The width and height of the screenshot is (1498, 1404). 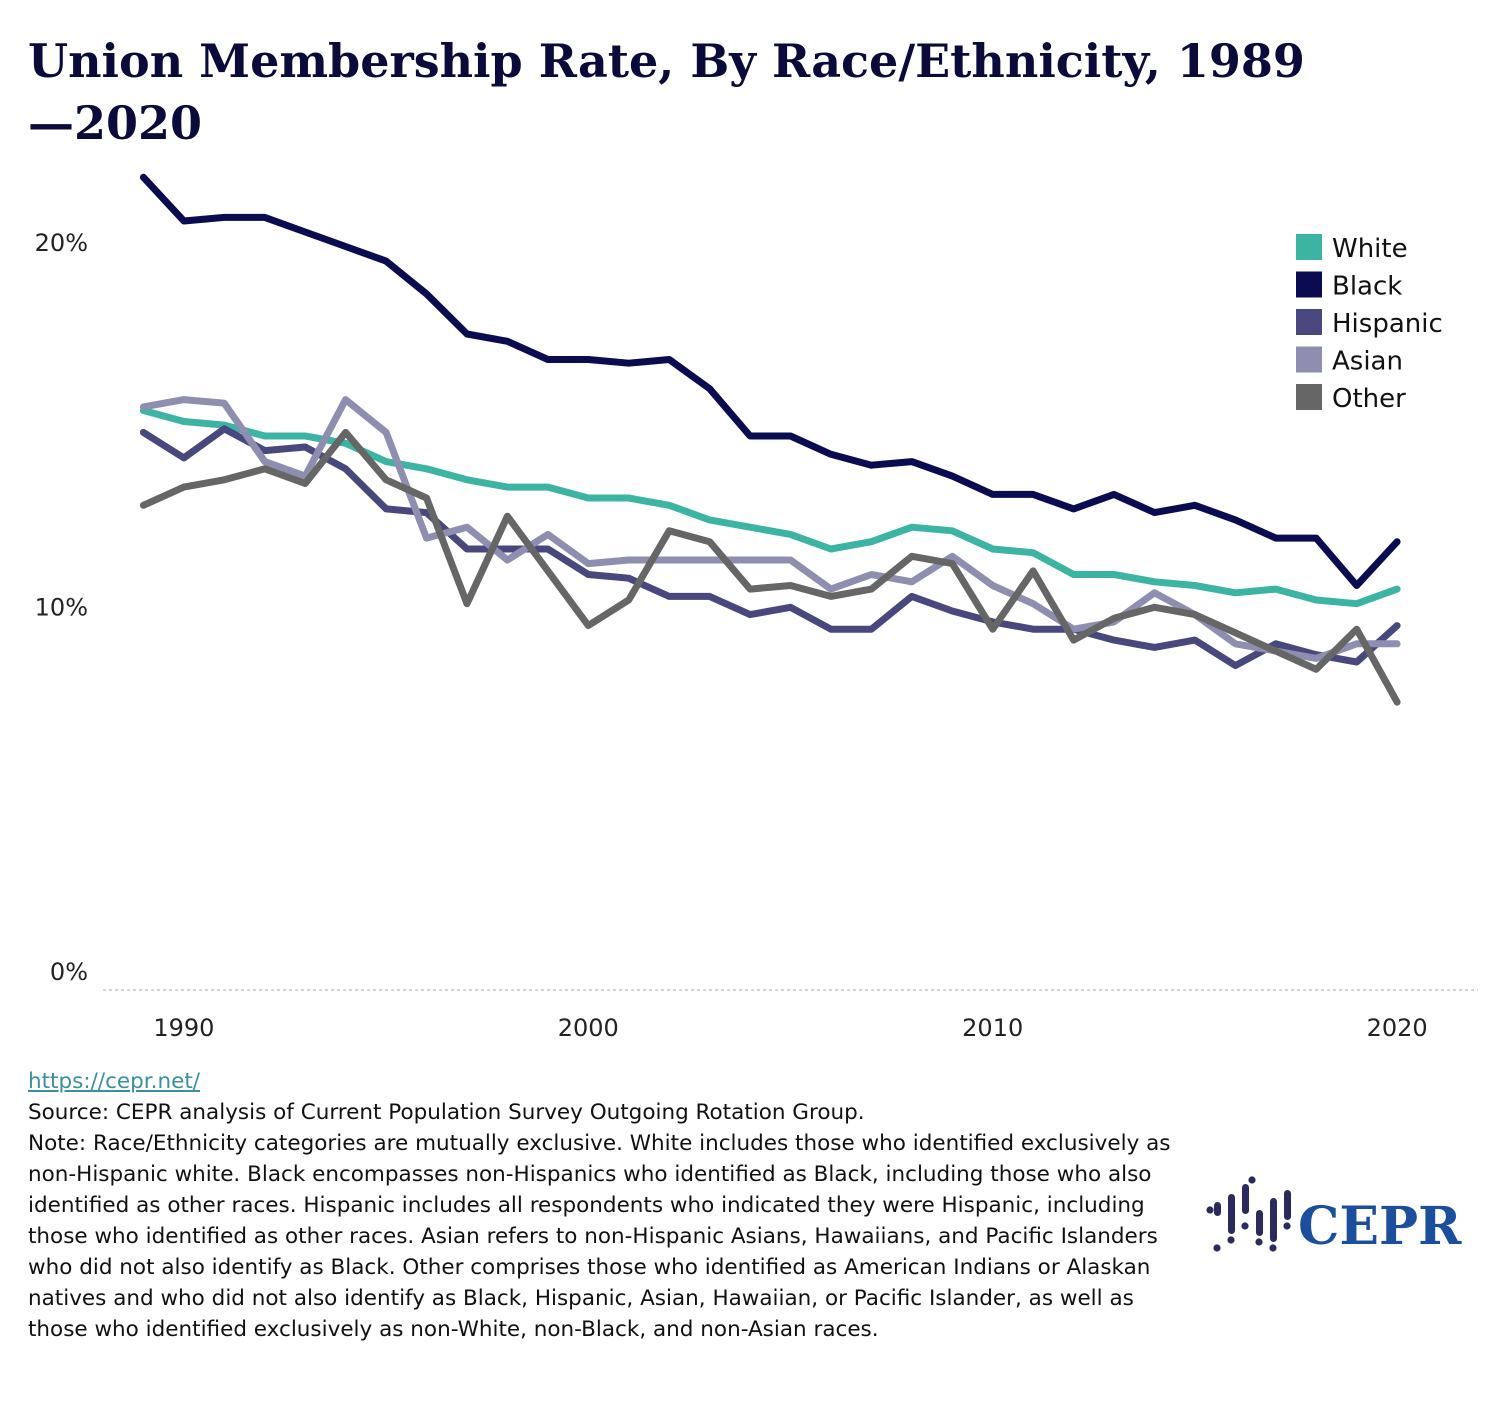 What do you see at coordinates (61, 243) in the screenshot?
I see `y-tick-label: 20%` at bounding box center [61, 243].